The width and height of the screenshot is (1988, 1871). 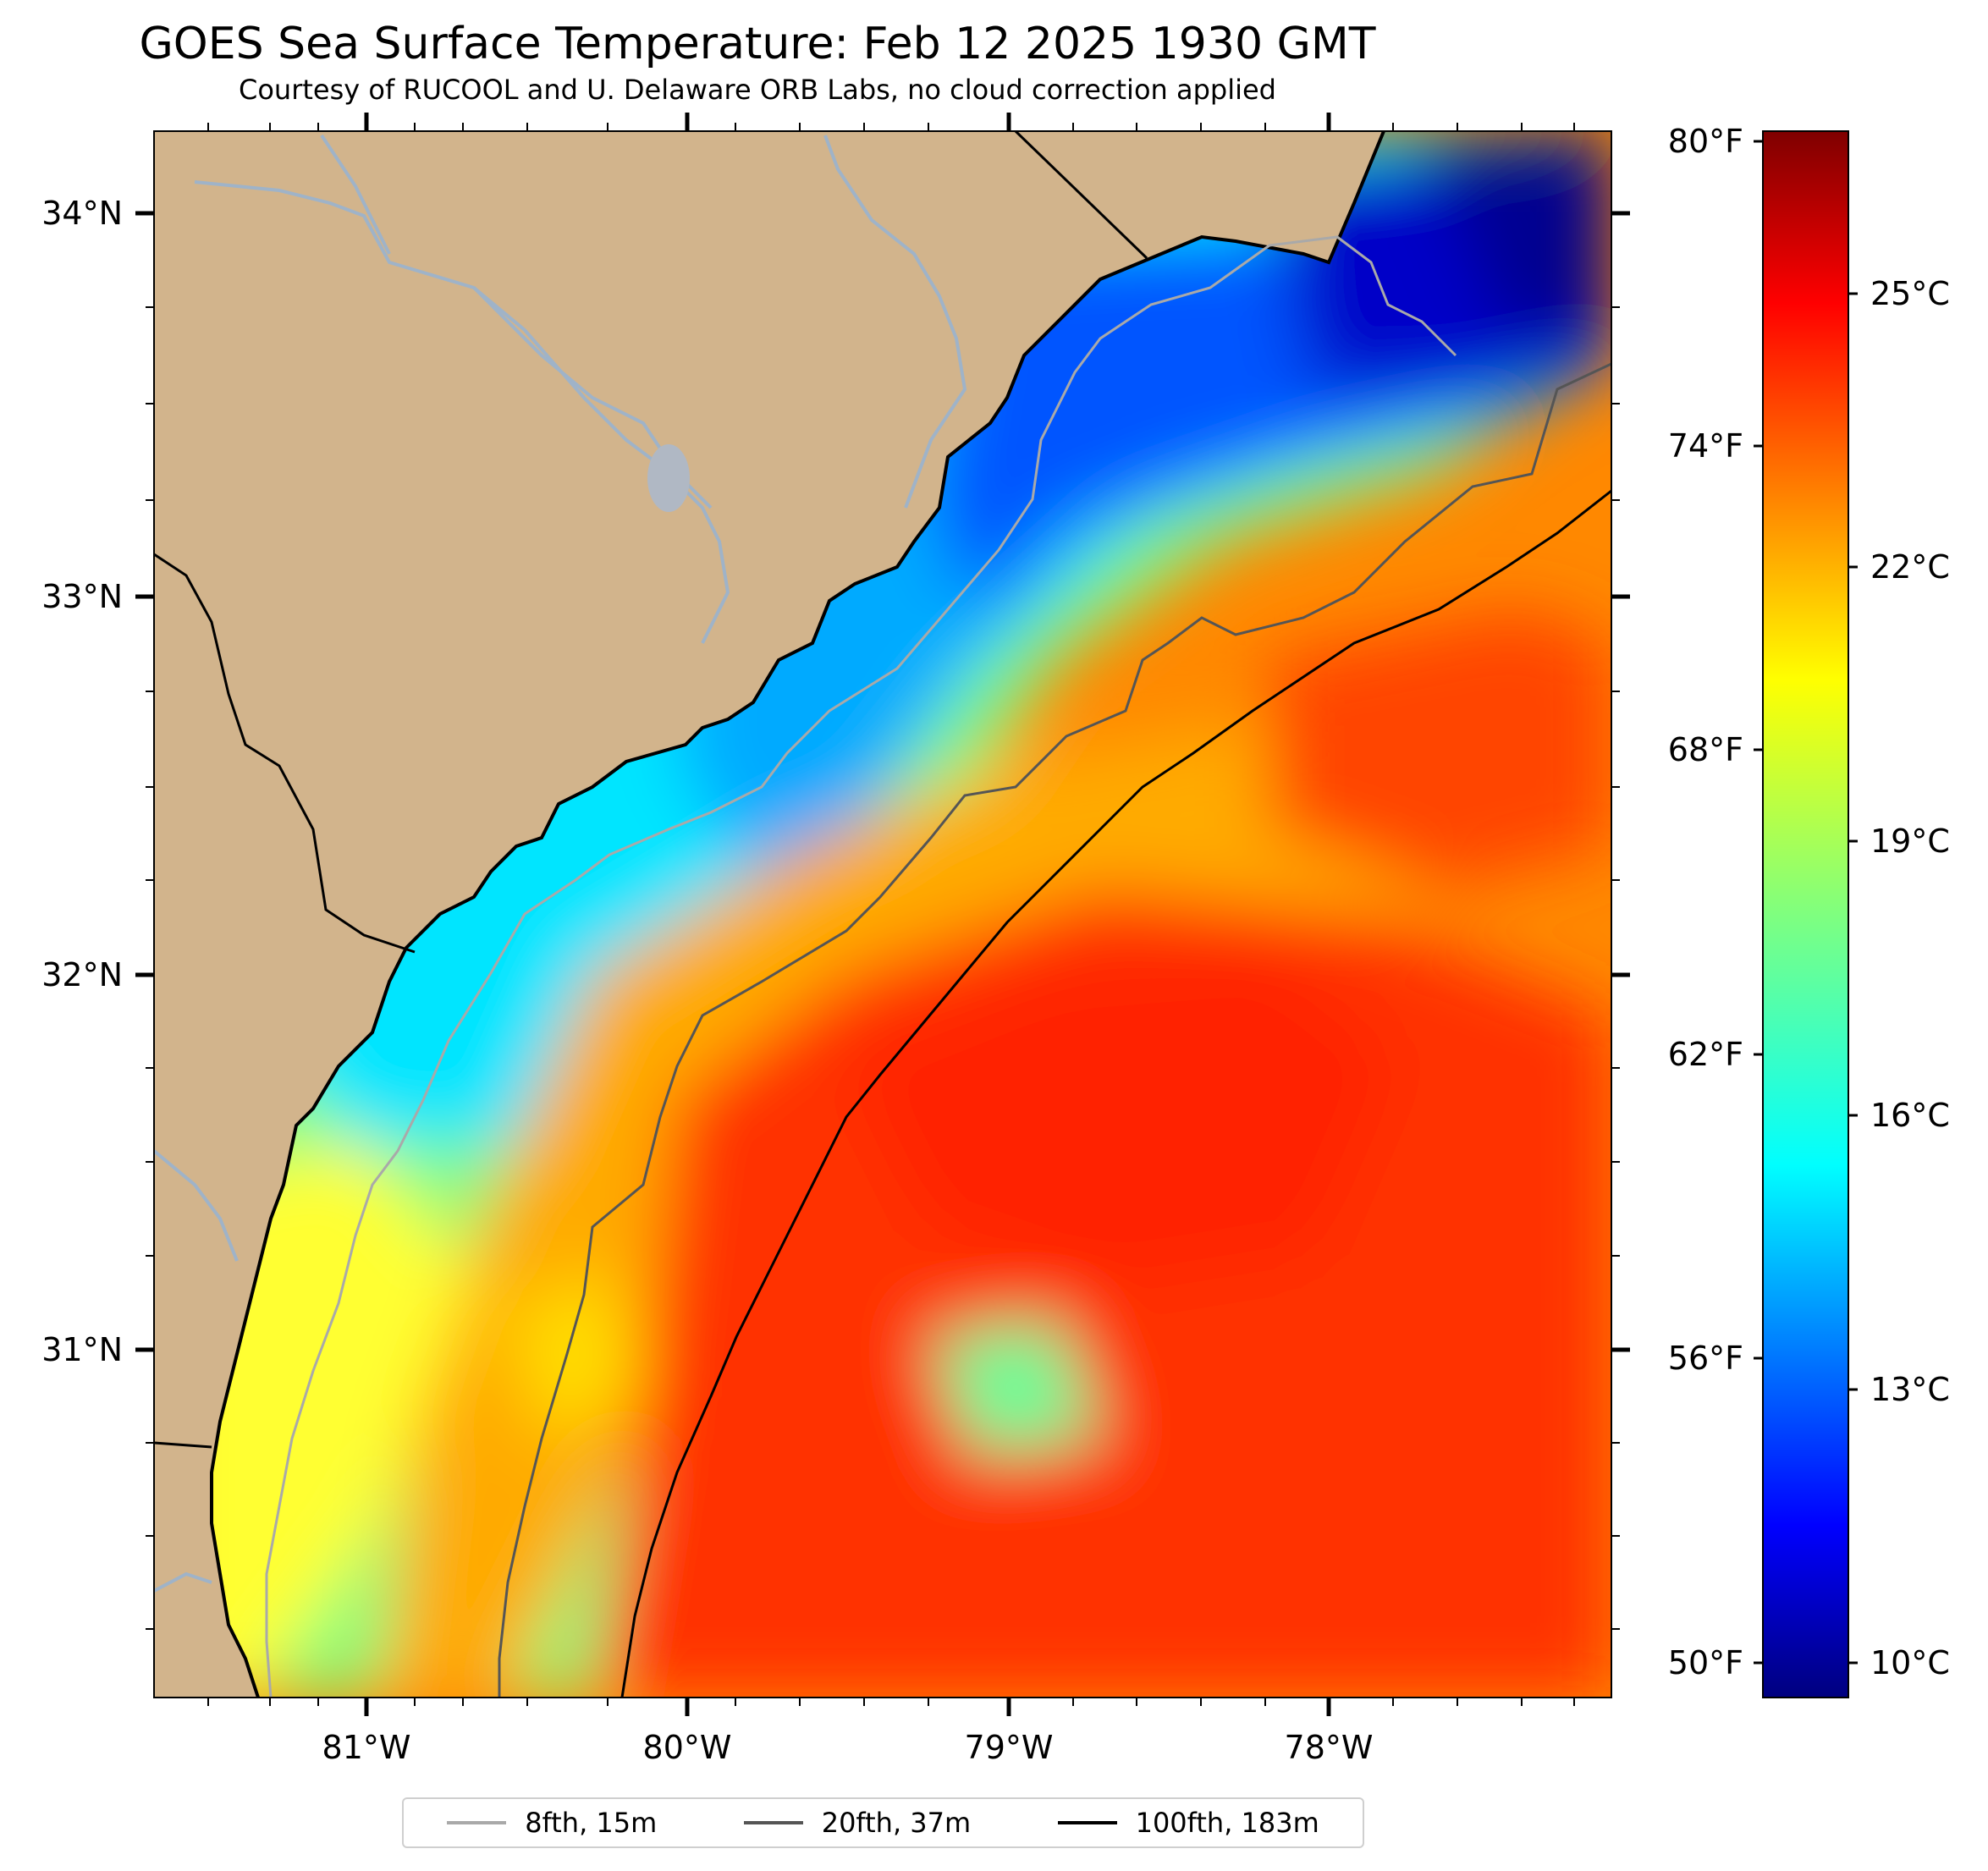 I want to click on colorbar-c-label: 25°C, so click(x=1910, y=294).